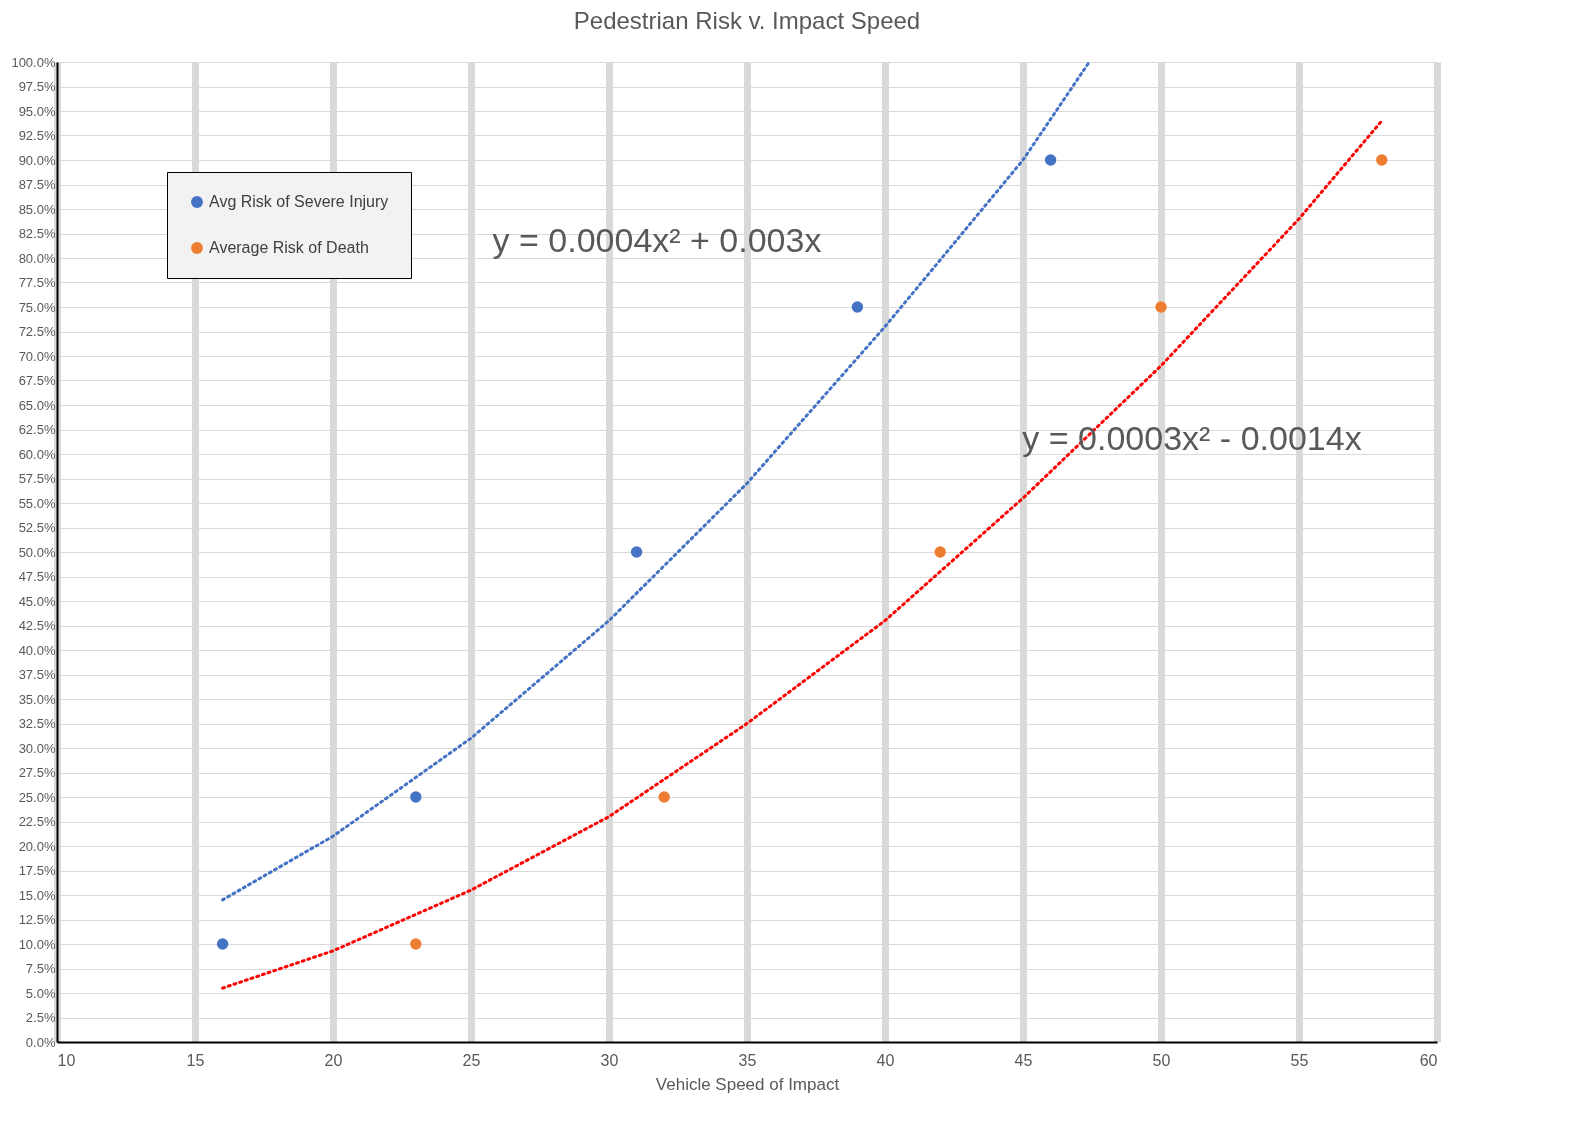 The image size is (1596, 1139). I want to click on y-tick-label: 55.0%, so click(37, 503).